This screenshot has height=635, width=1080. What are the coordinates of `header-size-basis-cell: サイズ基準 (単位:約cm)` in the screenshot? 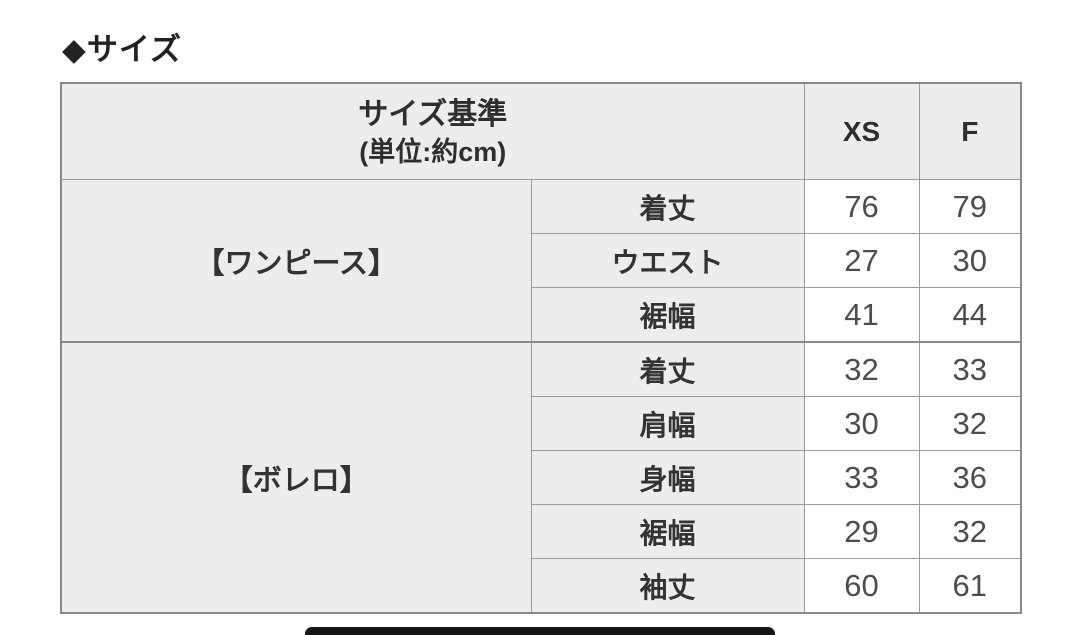 It's located at (432, 131).